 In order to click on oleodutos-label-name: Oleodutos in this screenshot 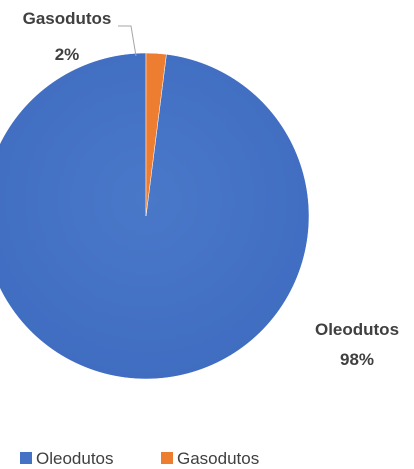, I will do `click(357, 329)`.